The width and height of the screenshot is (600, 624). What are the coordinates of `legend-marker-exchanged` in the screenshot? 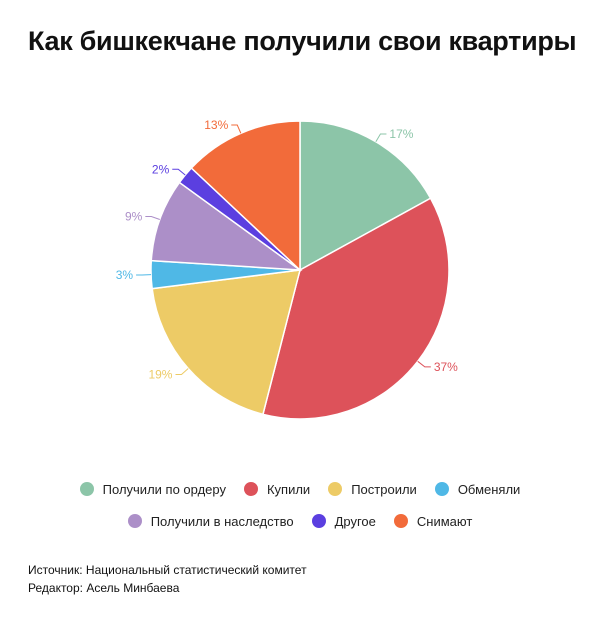 It's located at (441, 489).